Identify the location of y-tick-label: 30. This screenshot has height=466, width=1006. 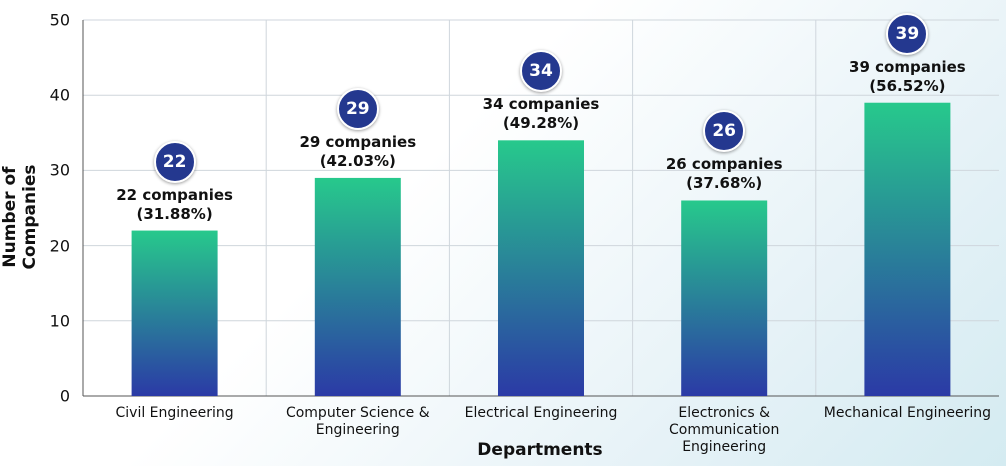
(59, 170).